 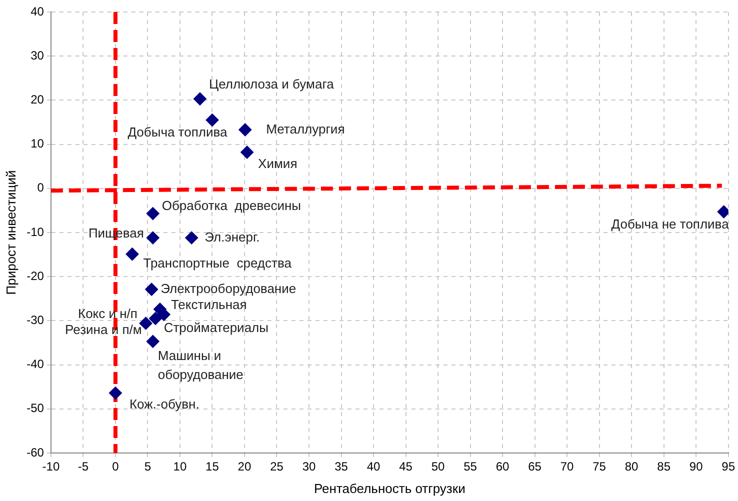 What do you see at coordinates (729, 467) in the screenshot?
I see `x-tick-label: 95` at bounding box center [729, 467].